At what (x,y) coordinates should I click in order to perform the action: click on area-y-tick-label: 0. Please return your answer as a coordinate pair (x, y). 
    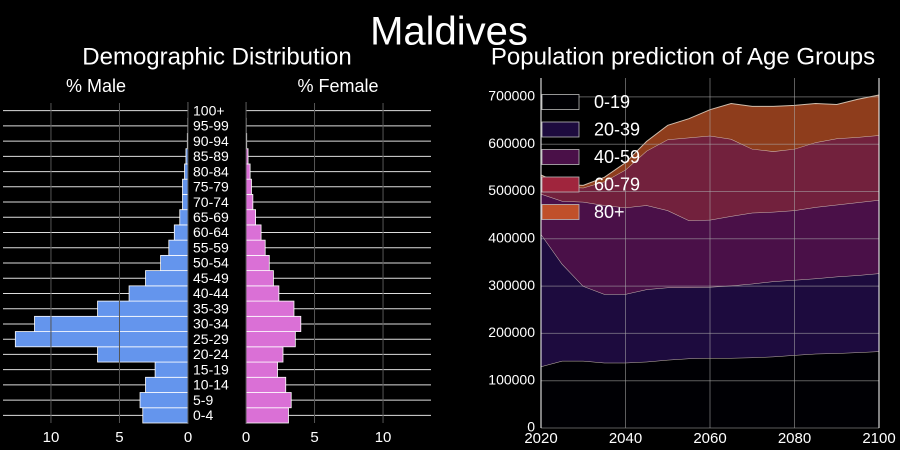
    Looking at the image, I should click on (531, 427).